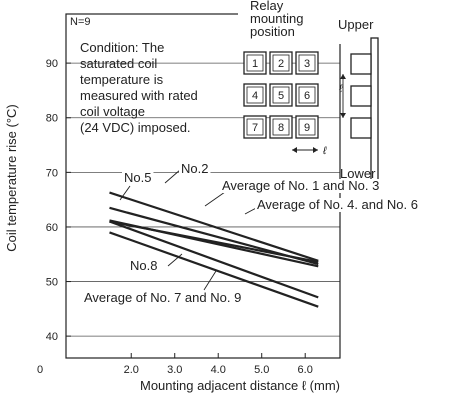 This screenshot has width=459, height=403. Describe the element at coordinates (343, 96) in the screenshot. I see `vertical-dimension-arrowheads` at that location.